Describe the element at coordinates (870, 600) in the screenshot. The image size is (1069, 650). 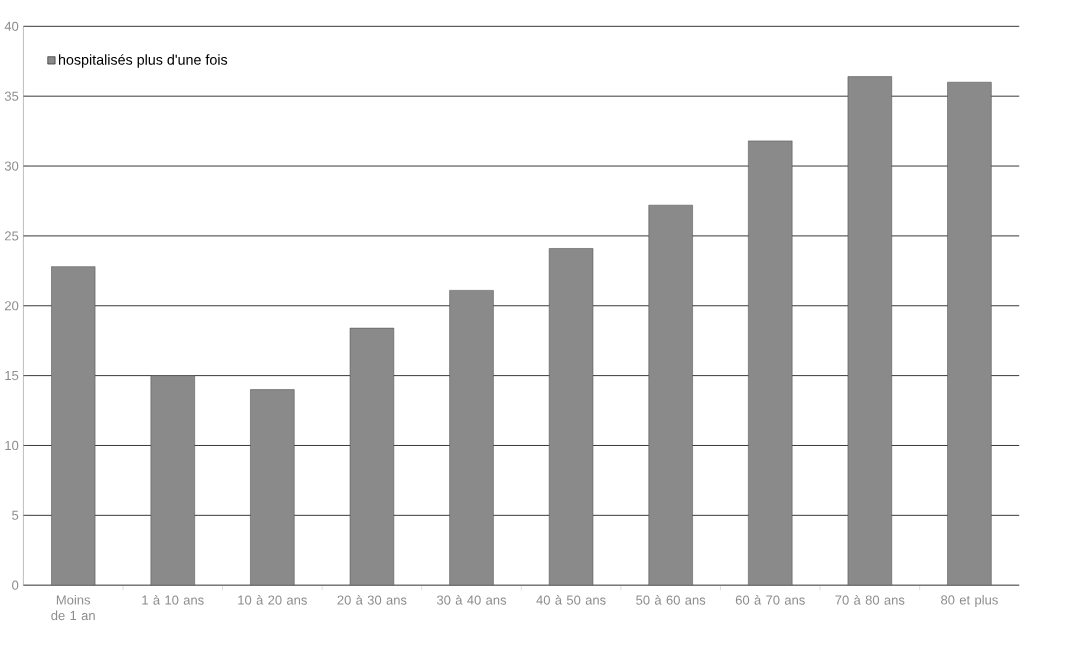
I see `x-tick-label: 70 à 80 ans` at that location.